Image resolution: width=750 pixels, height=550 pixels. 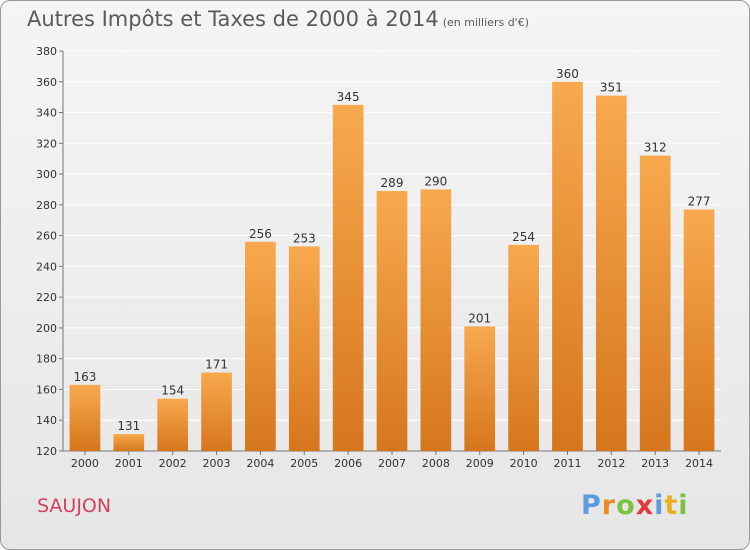 What do you see at coordinates (46, 143) in the screenshot?
I see `y-tick-label: 320` at bounding box center [46, 143].